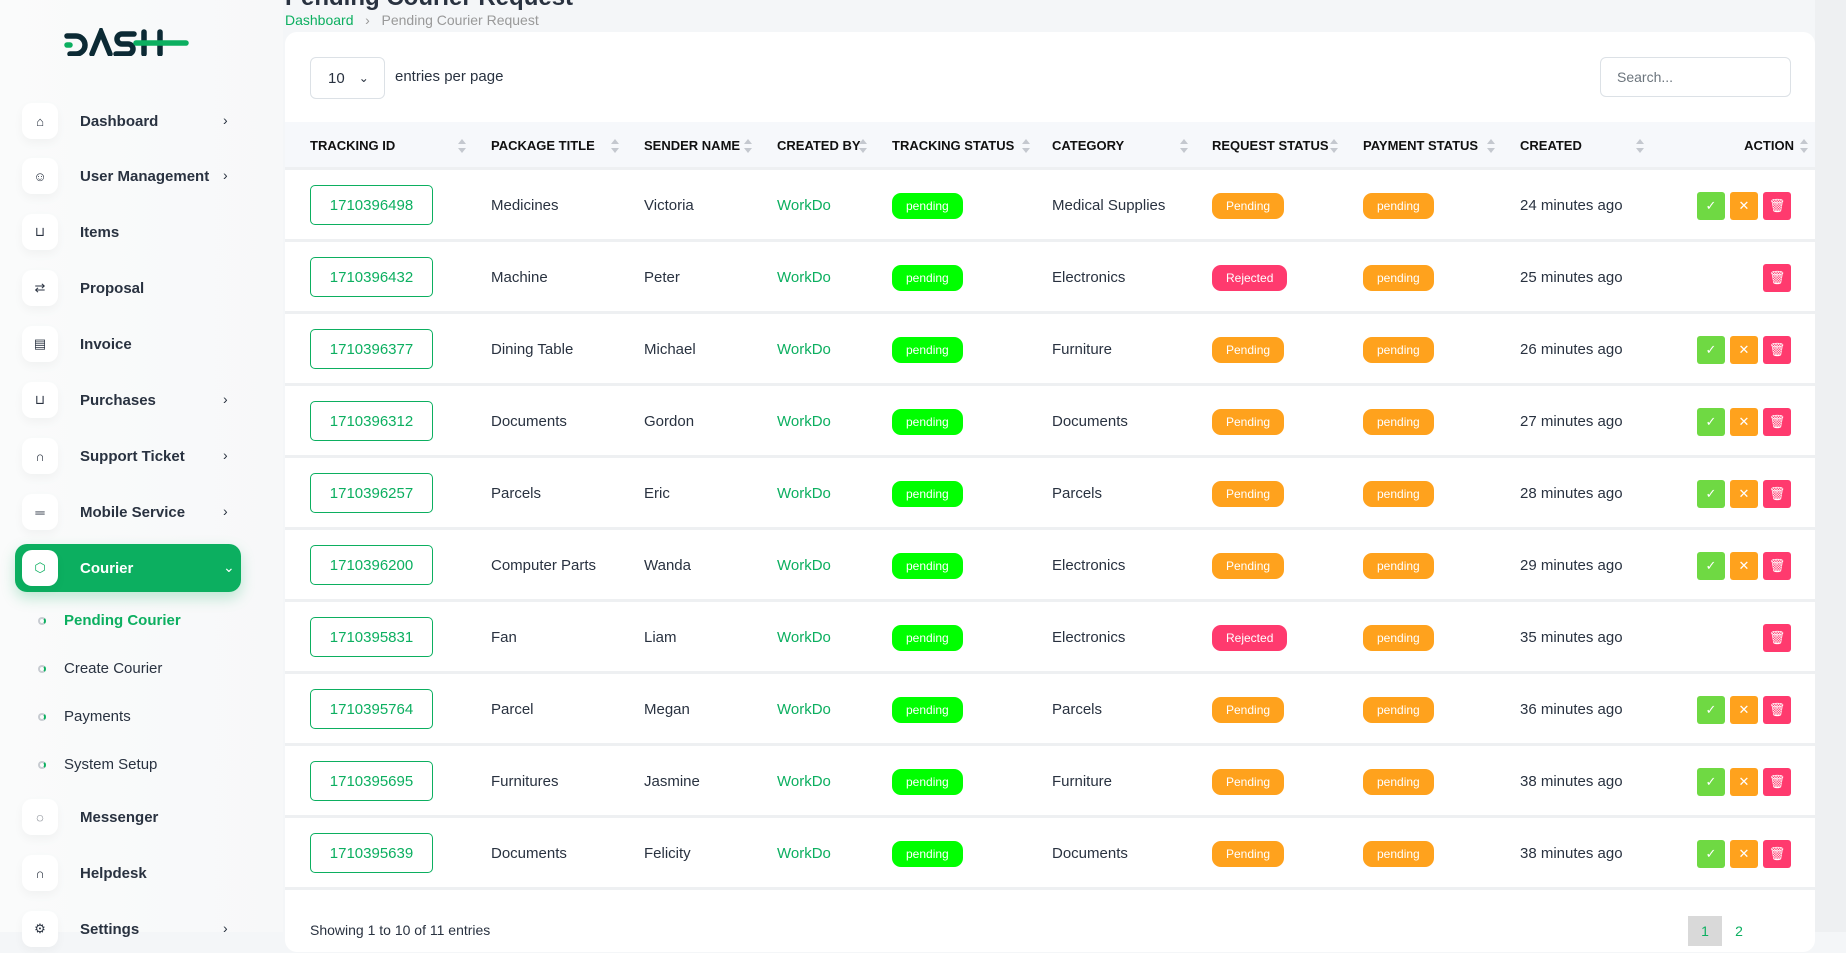  What do you see at coordinates (371, 205) in the screenshot?
I see `tracking-id-button: 1710396498` at bounding box center [371, 205].